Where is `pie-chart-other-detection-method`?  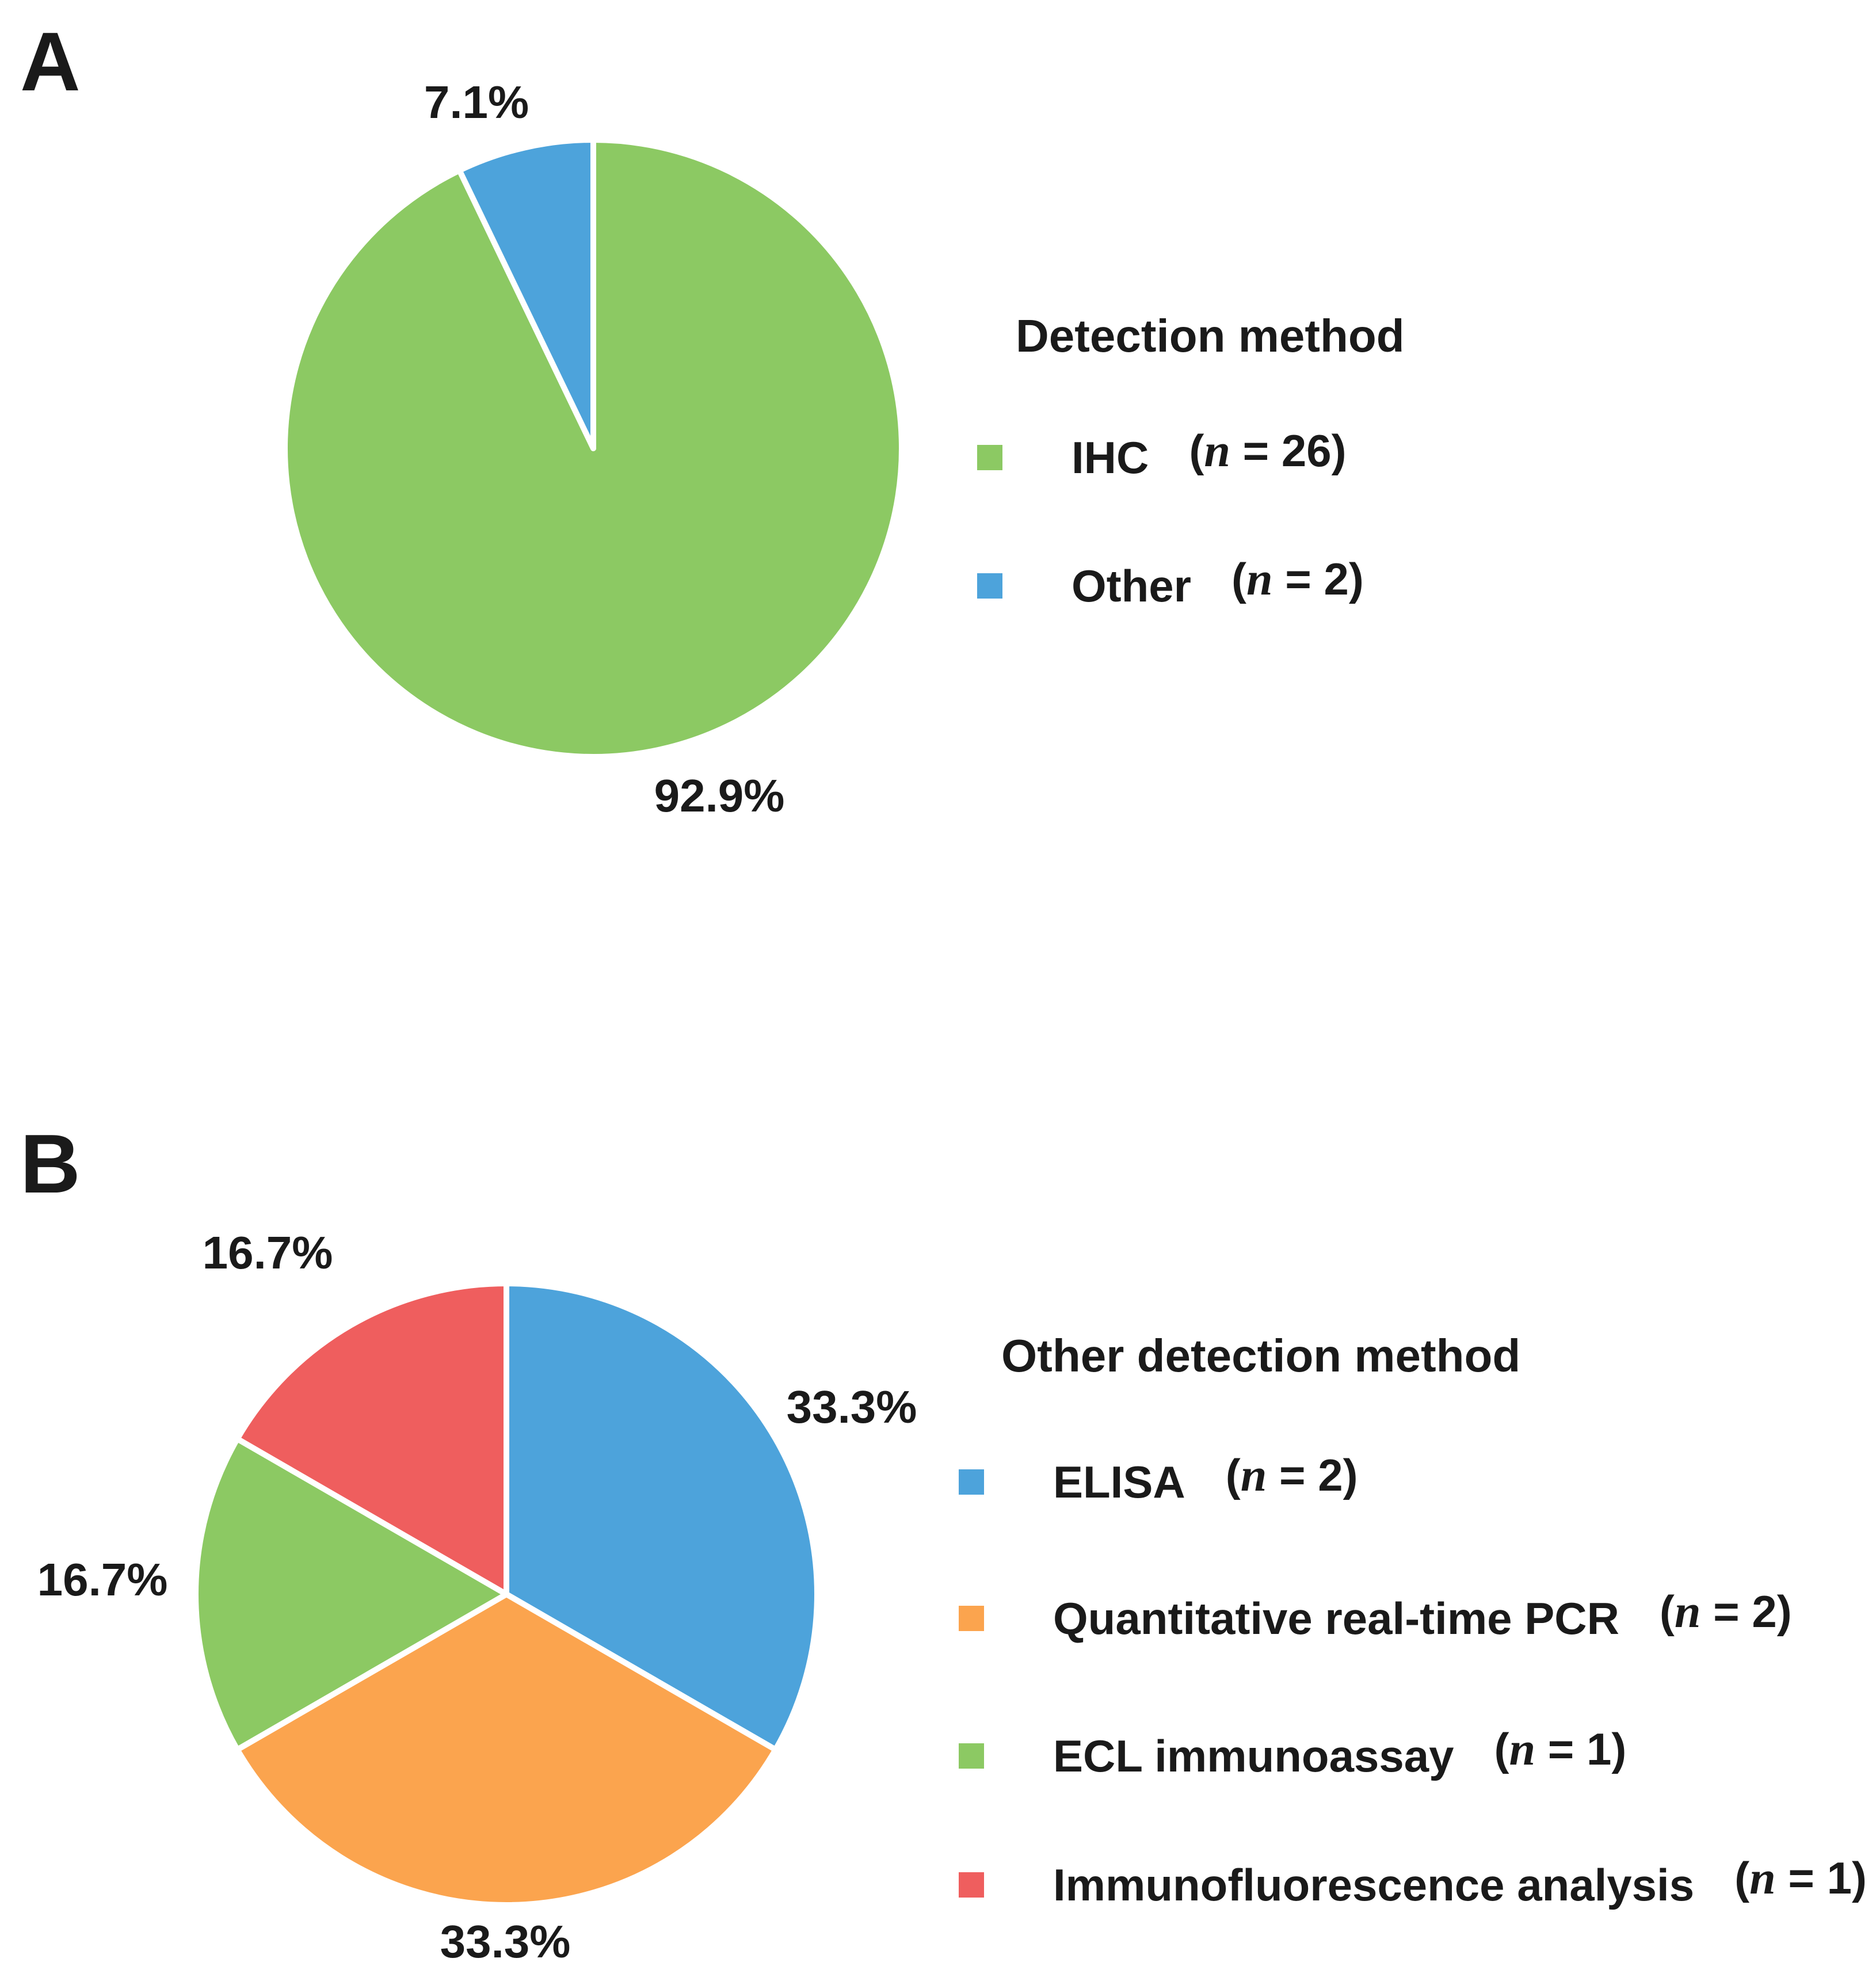
pie-chart-other-detection-method is located at coordinates (506, 1595).